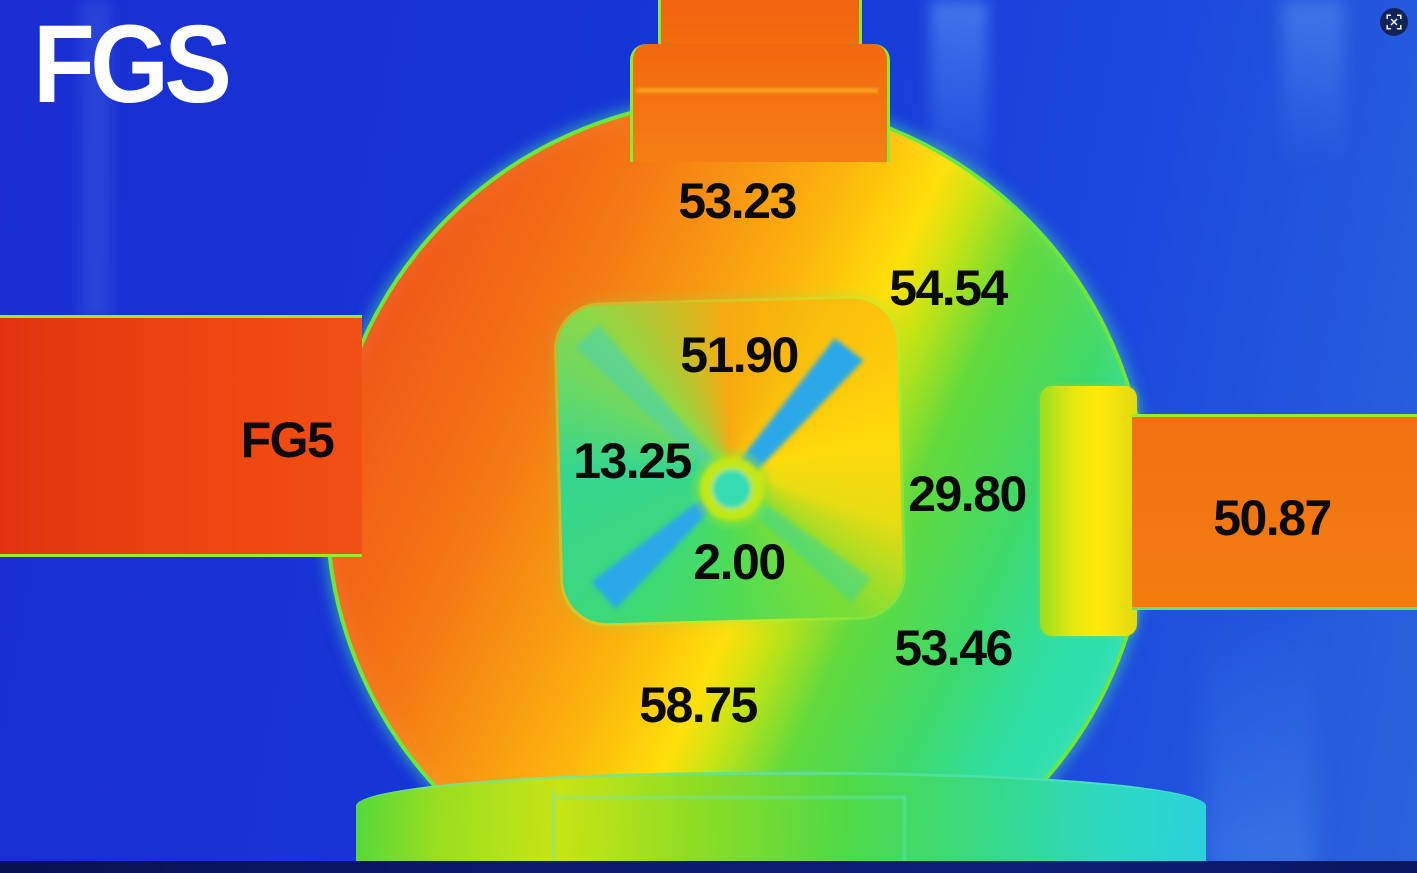  I want to click on fan-housing, so click(730, 461).